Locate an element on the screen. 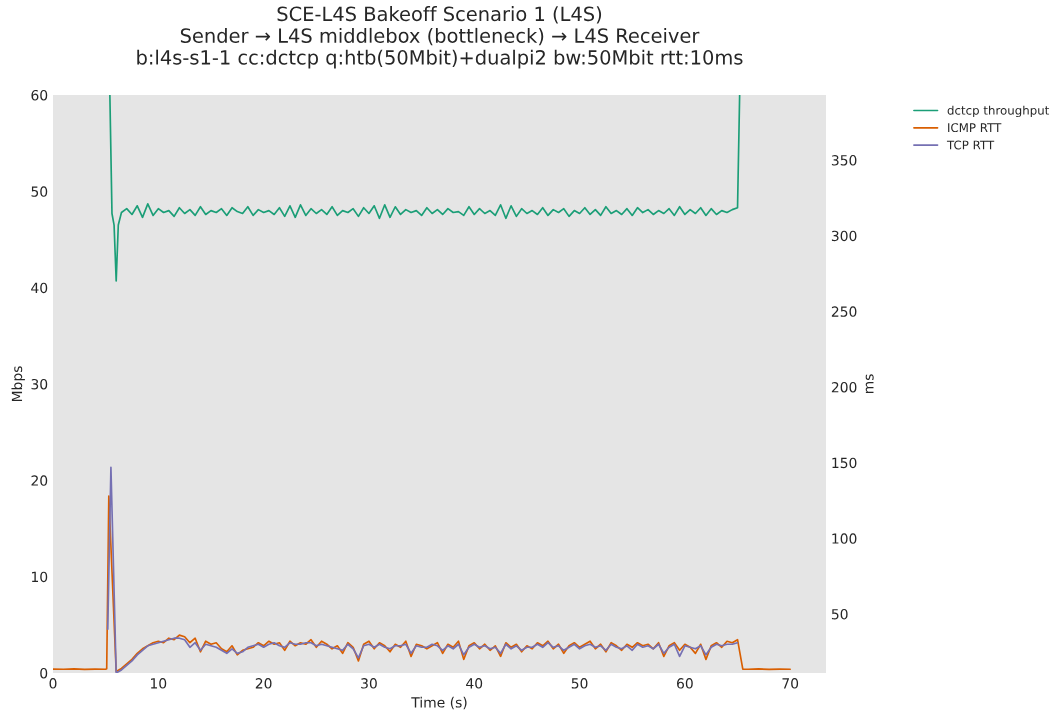 This screenshot has height=721, width=1064. y-tick-label: 30 is located at coordinates (39, 384).